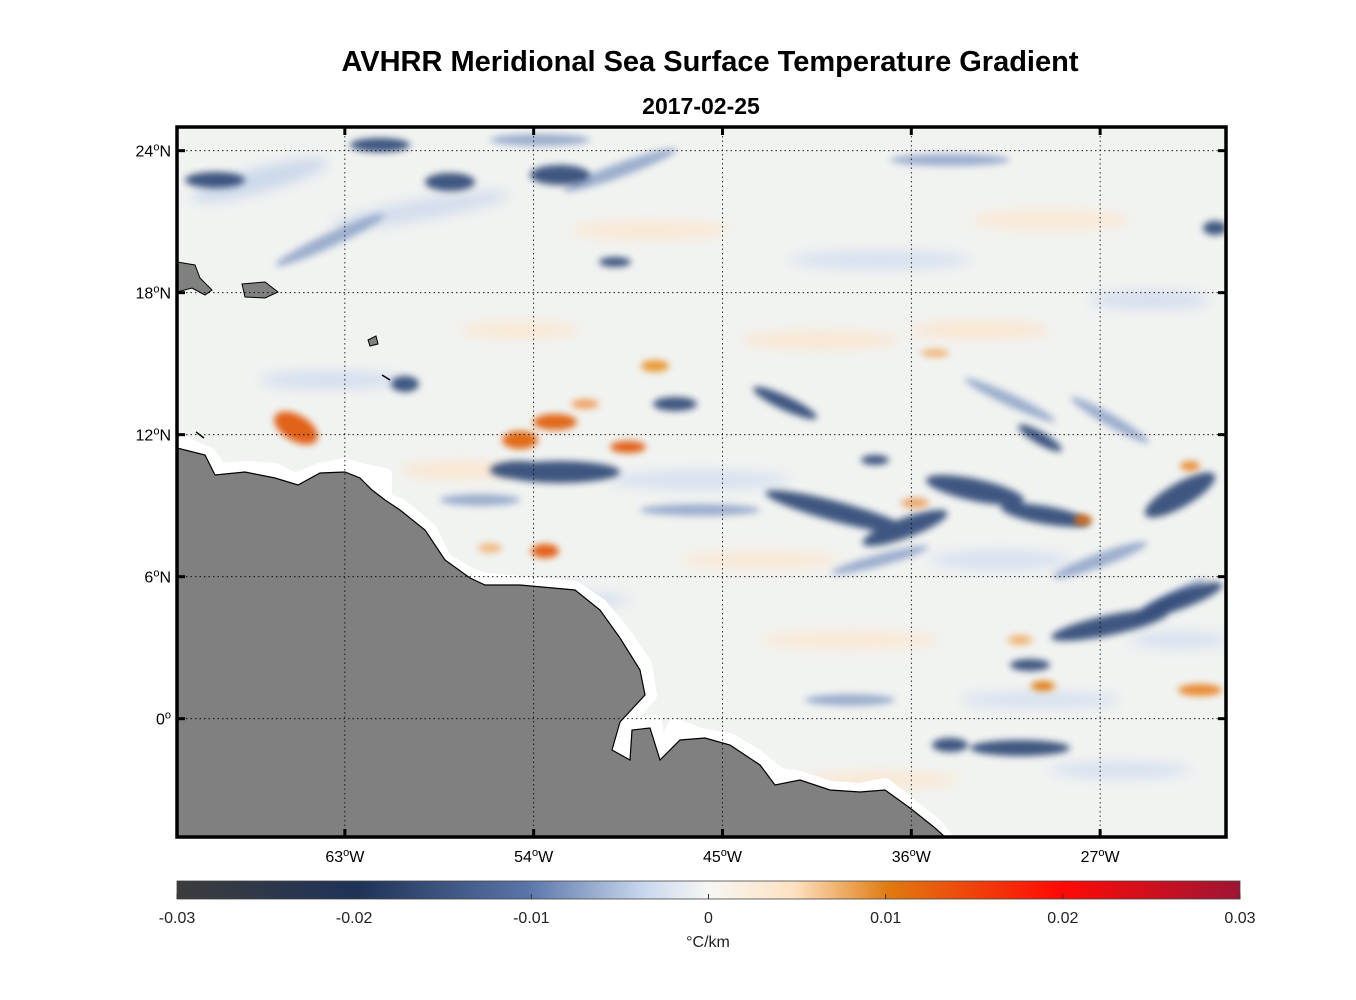  What do you see at coordinates (1239, 918) in the screenshot?
I see `colorbar-tick-label: 0.03` at bounding box center [1239, 918].